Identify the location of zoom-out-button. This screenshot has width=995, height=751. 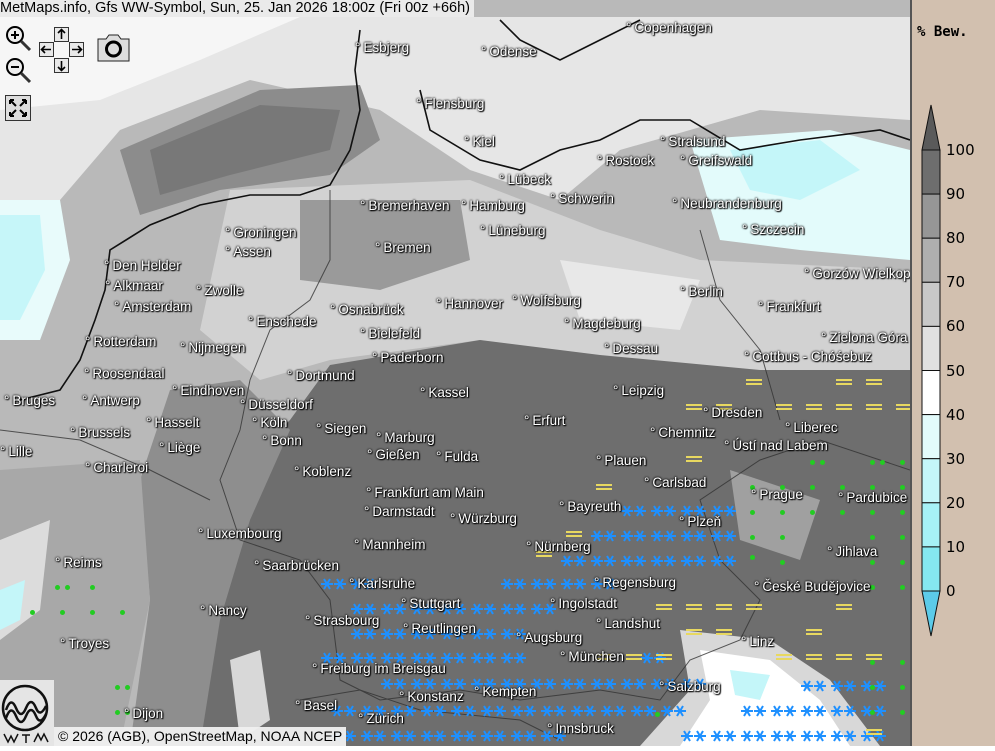
(18, 72).